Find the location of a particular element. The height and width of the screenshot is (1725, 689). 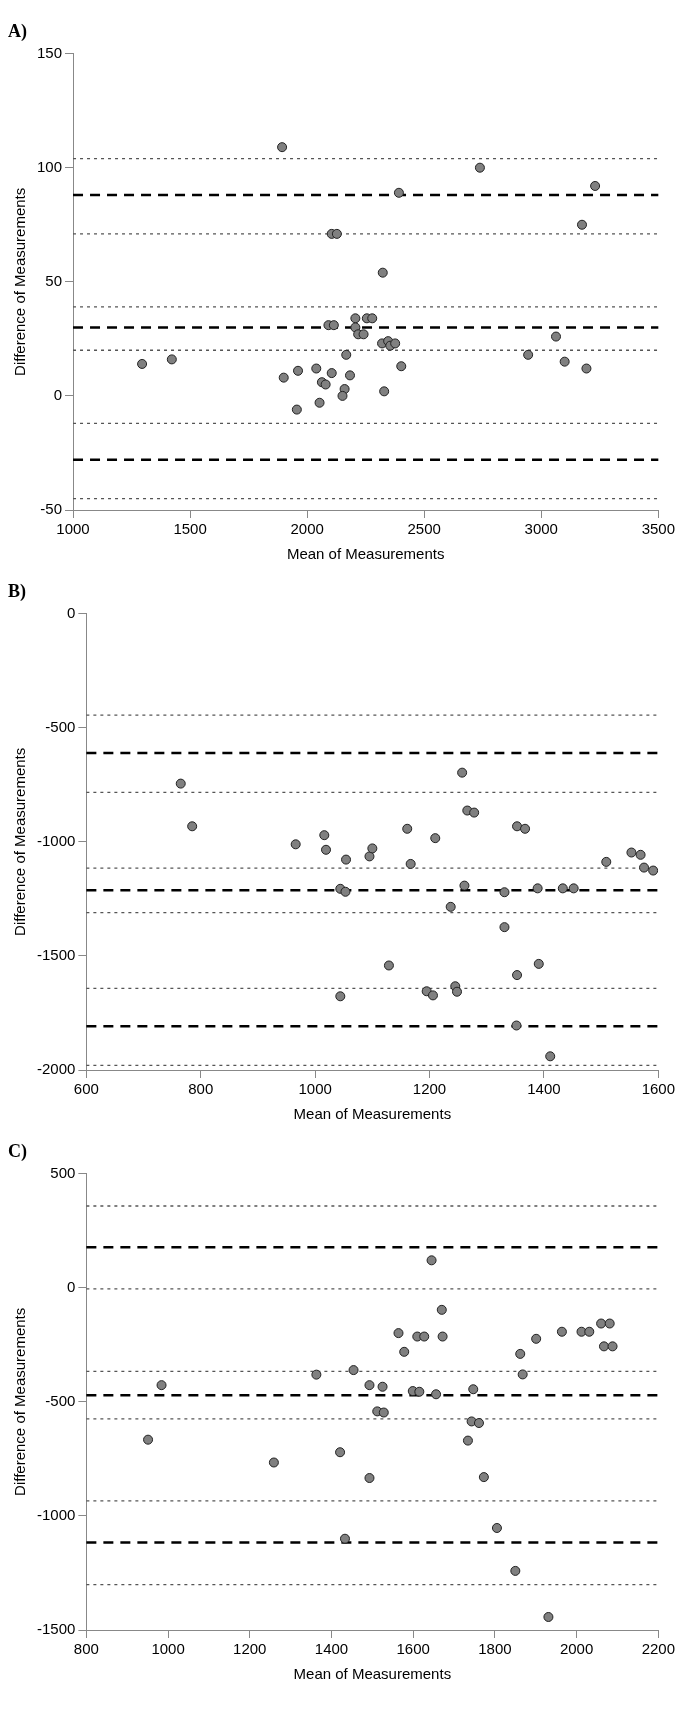

x-tick-label: 1500 is located at coordinates (190, 529).